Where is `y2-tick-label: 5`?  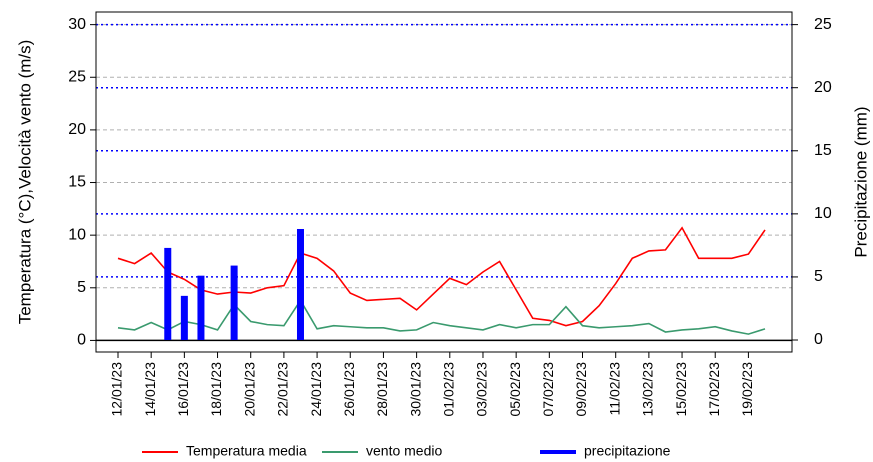 y2-tick-label: 5 is located at coordinates (818, 276).